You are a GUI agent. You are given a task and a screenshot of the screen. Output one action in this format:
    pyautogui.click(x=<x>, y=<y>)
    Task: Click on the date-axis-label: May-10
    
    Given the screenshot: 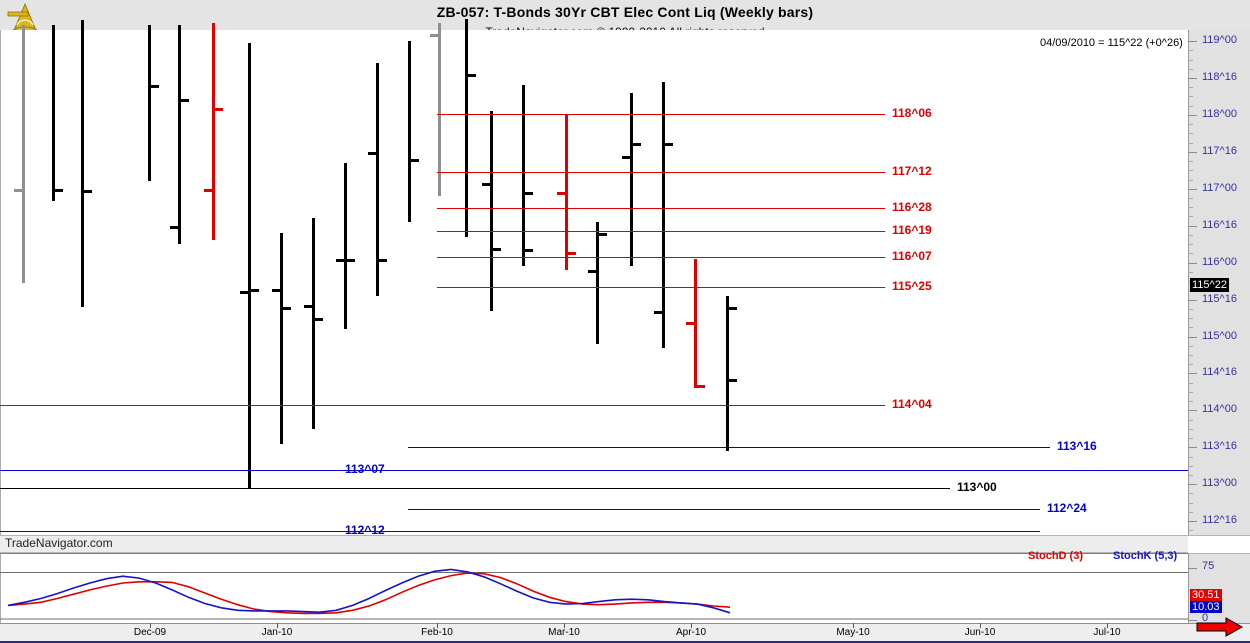 What is the action you would take?
    pyautogui.click(x=853, y=632)
    